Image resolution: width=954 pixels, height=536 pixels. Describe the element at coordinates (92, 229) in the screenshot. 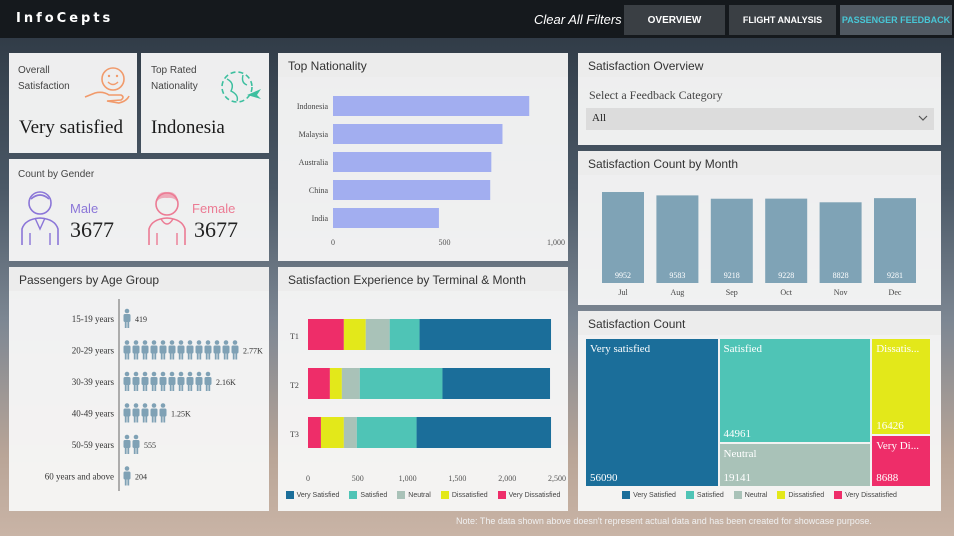

I see `male-value: 3677` at that location.